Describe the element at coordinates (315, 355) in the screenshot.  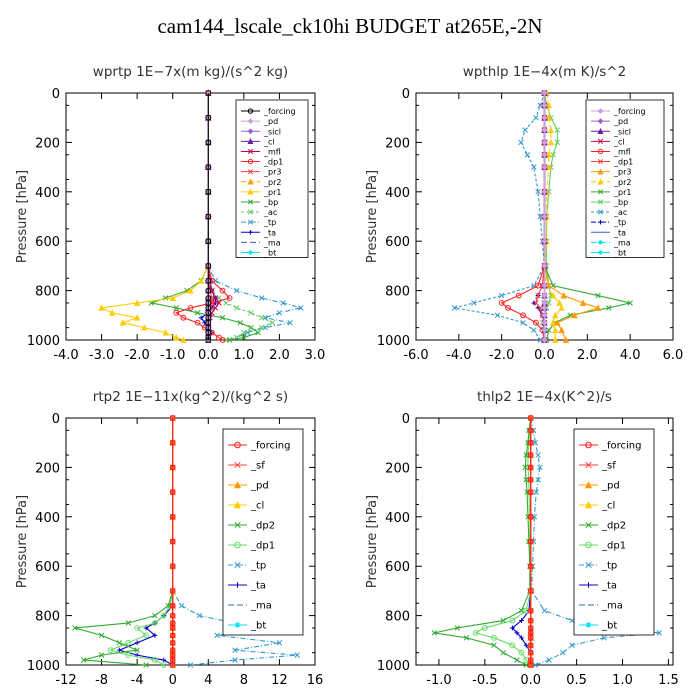
I see `x-tick-label: 3.0` at that location.